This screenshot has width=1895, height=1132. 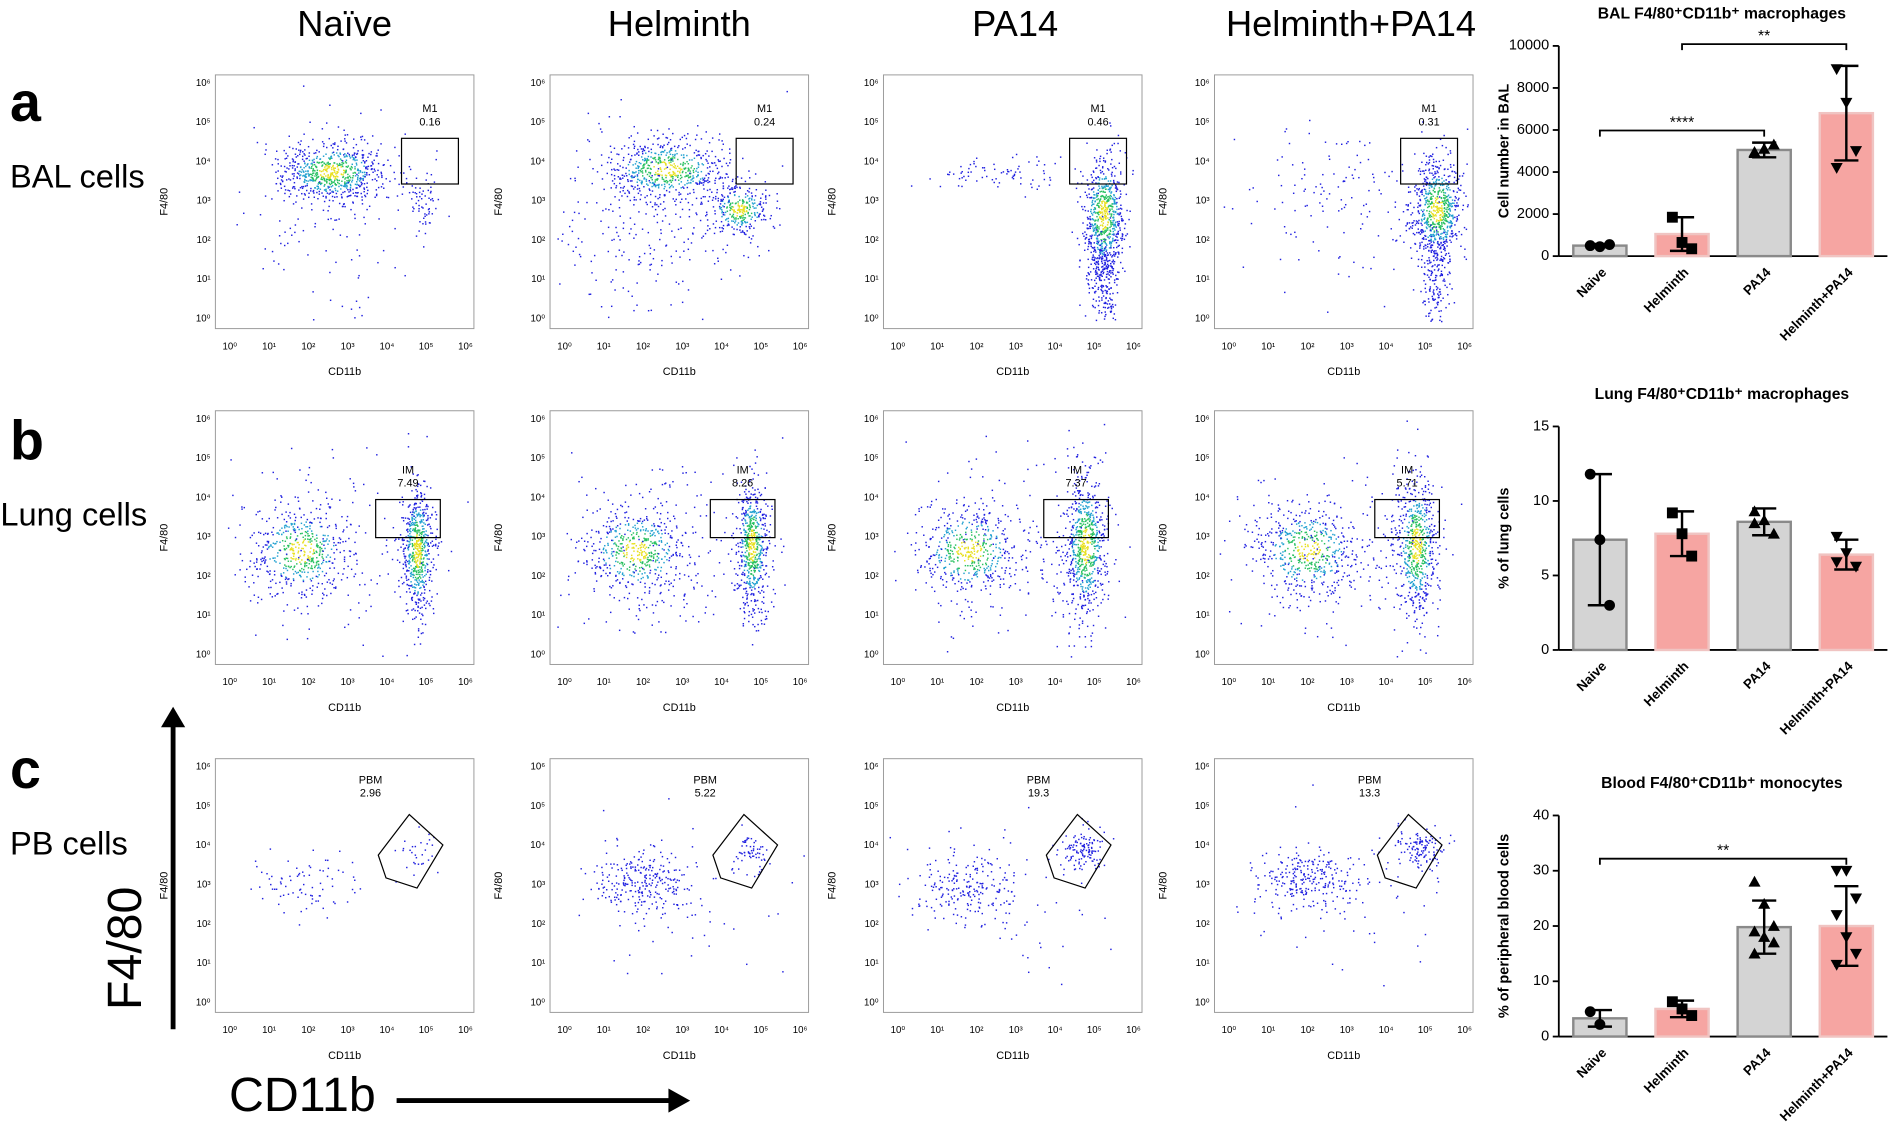 I want to click on y-tick-label: 10⁰, so click(x=1202, y=318).